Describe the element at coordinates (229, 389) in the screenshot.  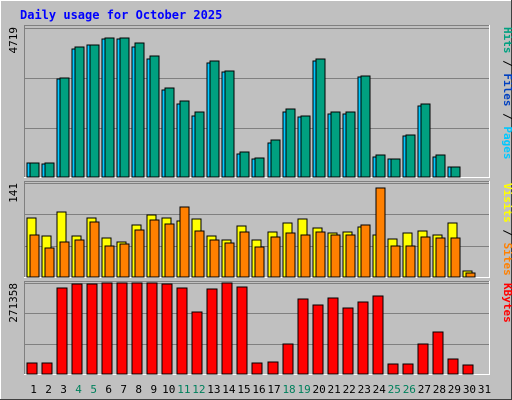
I see `x-tick-label-day-14: 14` at that location.